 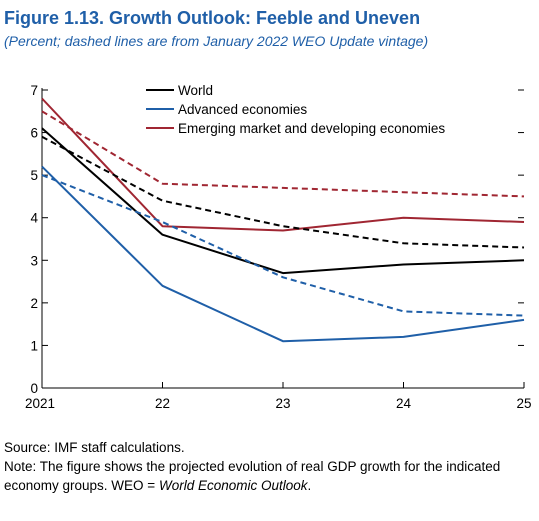 I want to click on y-tick-label: 2, so click(x=34, y=303).